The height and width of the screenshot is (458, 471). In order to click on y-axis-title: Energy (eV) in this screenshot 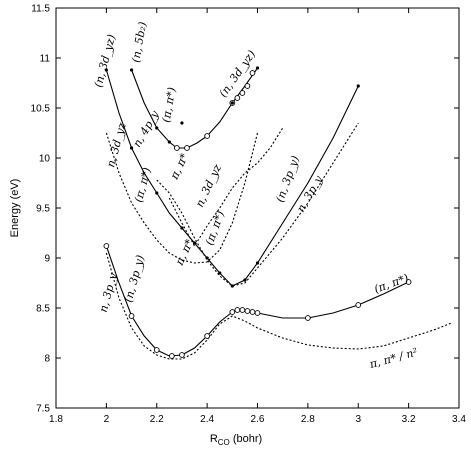, I will do `click(15, 208)`.